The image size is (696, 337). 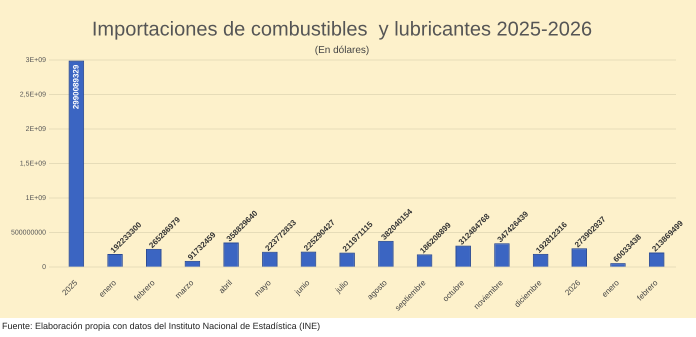 I want to click on data-label: 2990089329, so click(x=76, y=87).